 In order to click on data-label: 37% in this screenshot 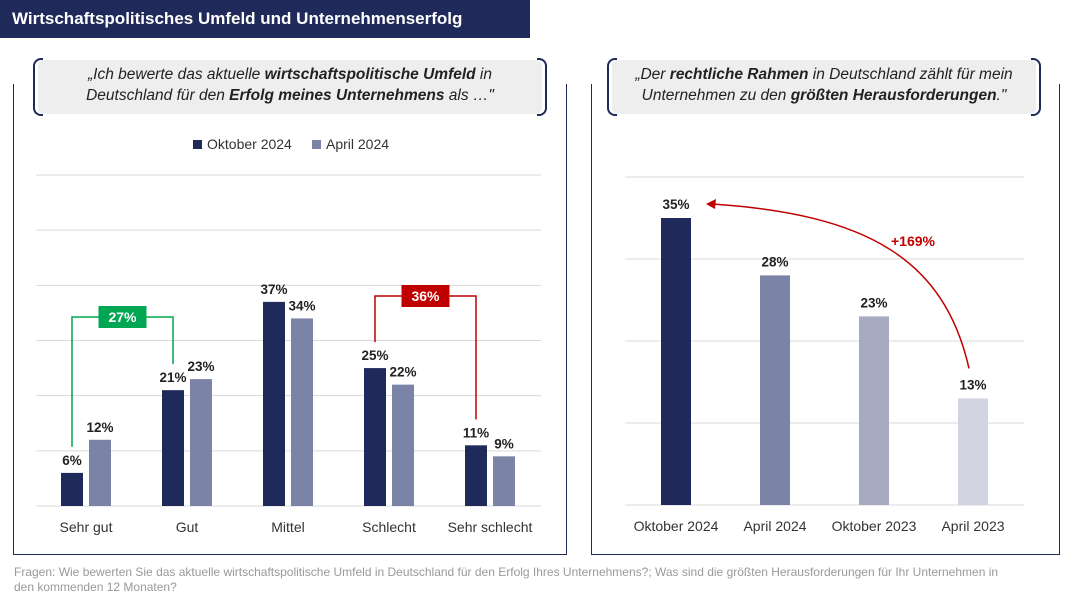, I will do `click(273, 289)`.